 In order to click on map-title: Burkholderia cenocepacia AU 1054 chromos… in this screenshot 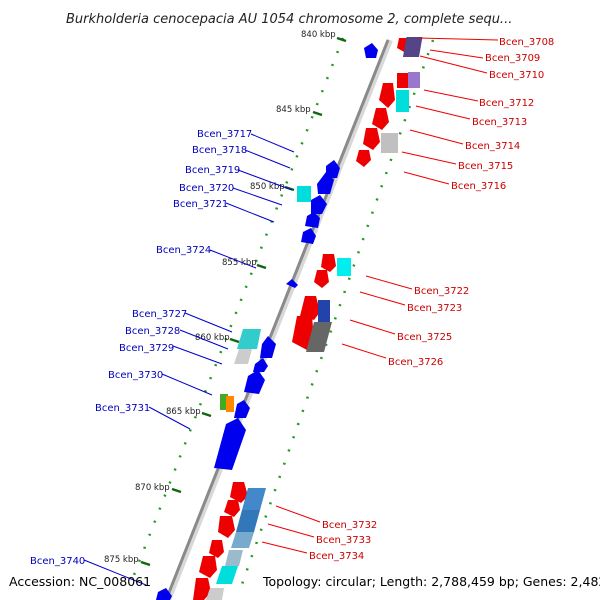, I will do `click(289, 19)`.